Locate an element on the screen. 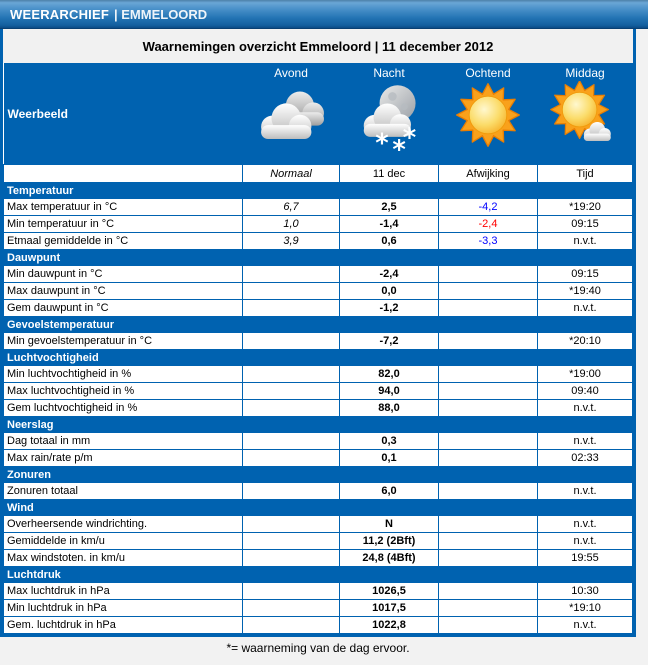 The height and width of the screenshot is (665, 648). deviation-value: -2,4 is located at coordinates (488, 224).